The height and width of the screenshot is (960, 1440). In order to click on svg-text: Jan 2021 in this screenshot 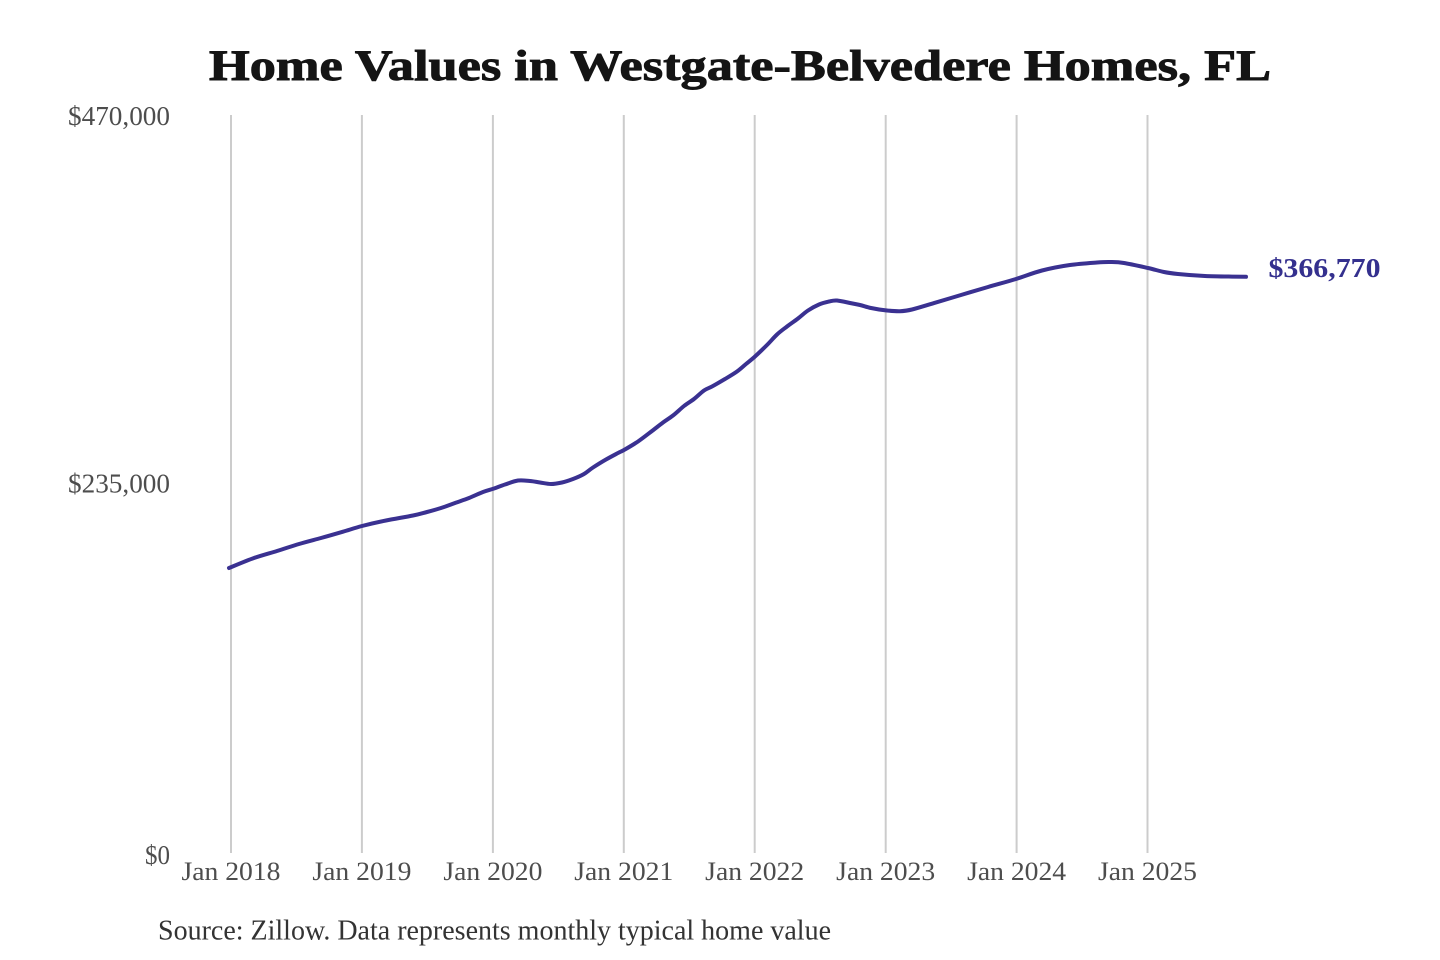, I will do `click(623, 871)`.